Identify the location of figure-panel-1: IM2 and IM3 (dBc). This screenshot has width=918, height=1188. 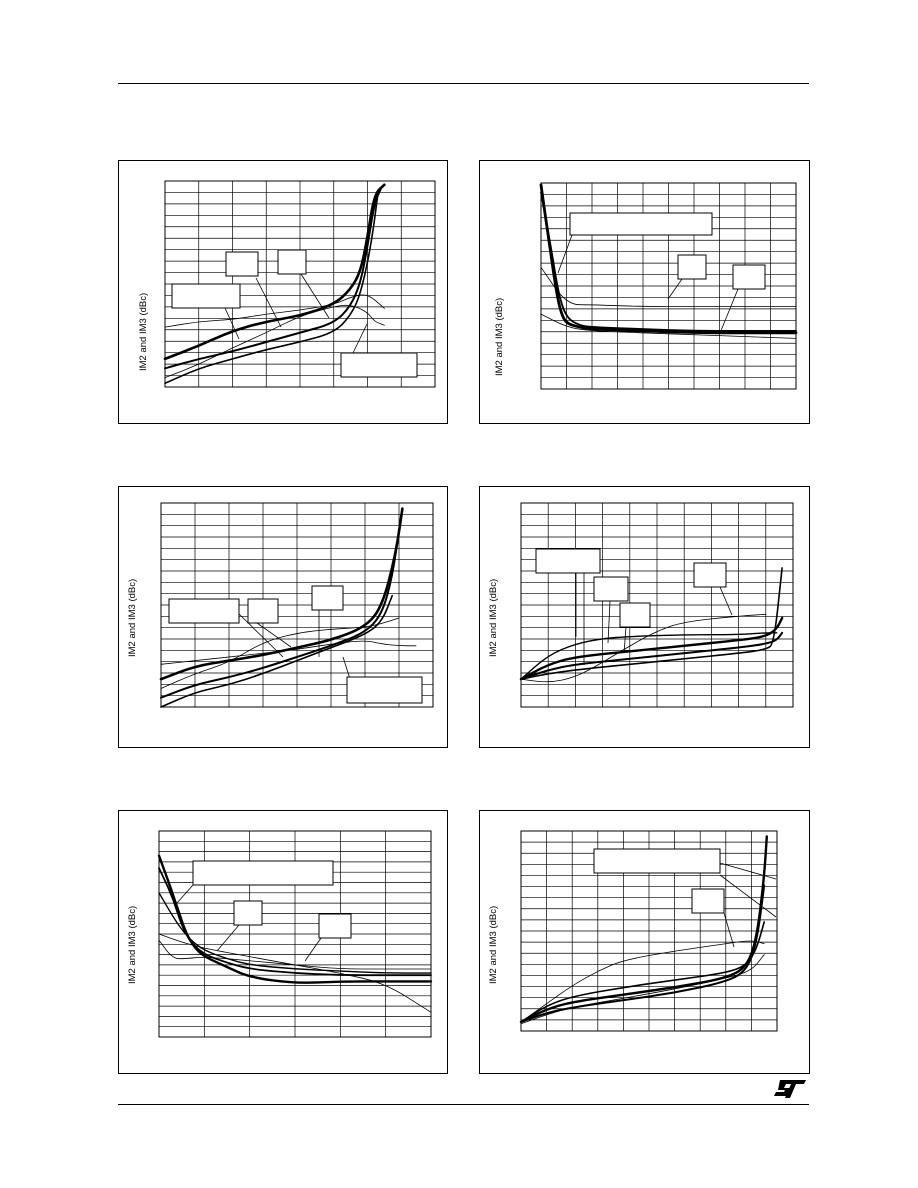
(283, 292).